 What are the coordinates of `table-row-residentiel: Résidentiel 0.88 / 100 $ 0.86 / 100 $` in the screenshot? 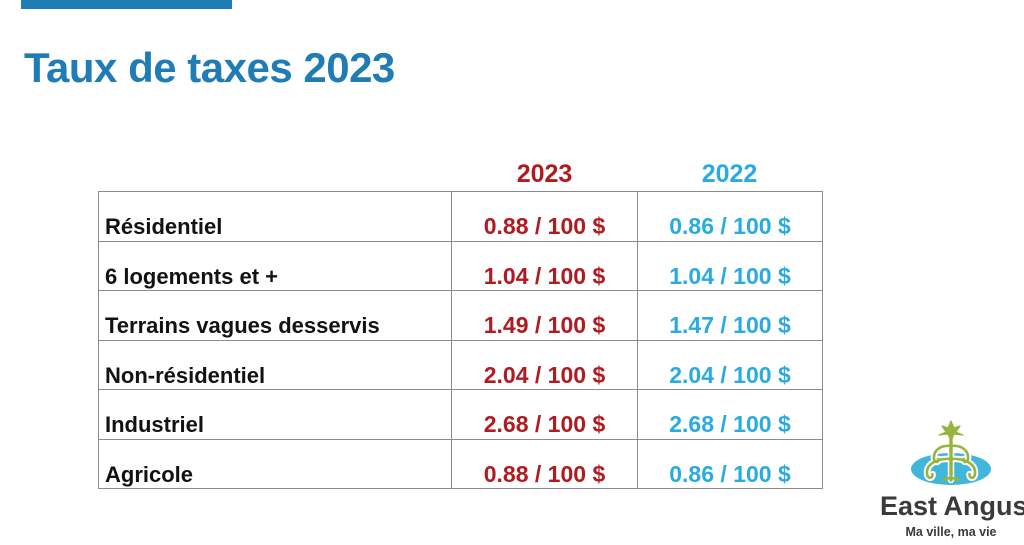 It's located at (460, 216).